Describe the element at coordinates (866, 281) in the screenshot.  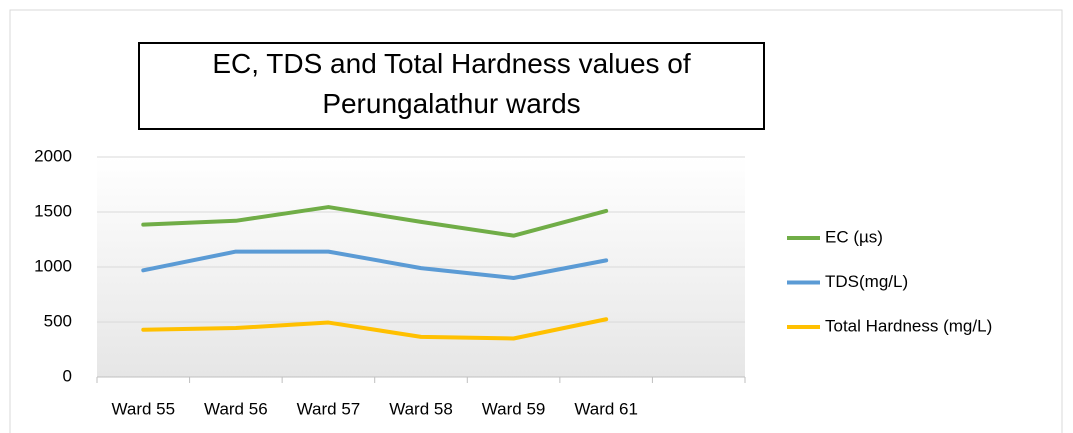
I see `legend-label: TDS(mg/L)` at that location.